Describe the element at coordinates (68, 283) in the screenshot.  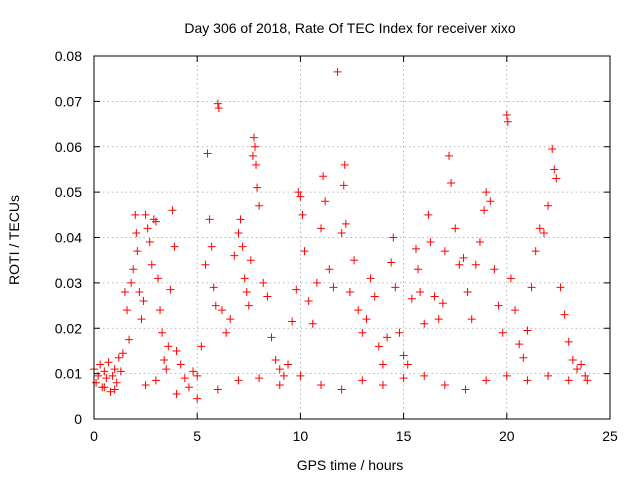
I see `y-tick-label: 0.03` at that location.